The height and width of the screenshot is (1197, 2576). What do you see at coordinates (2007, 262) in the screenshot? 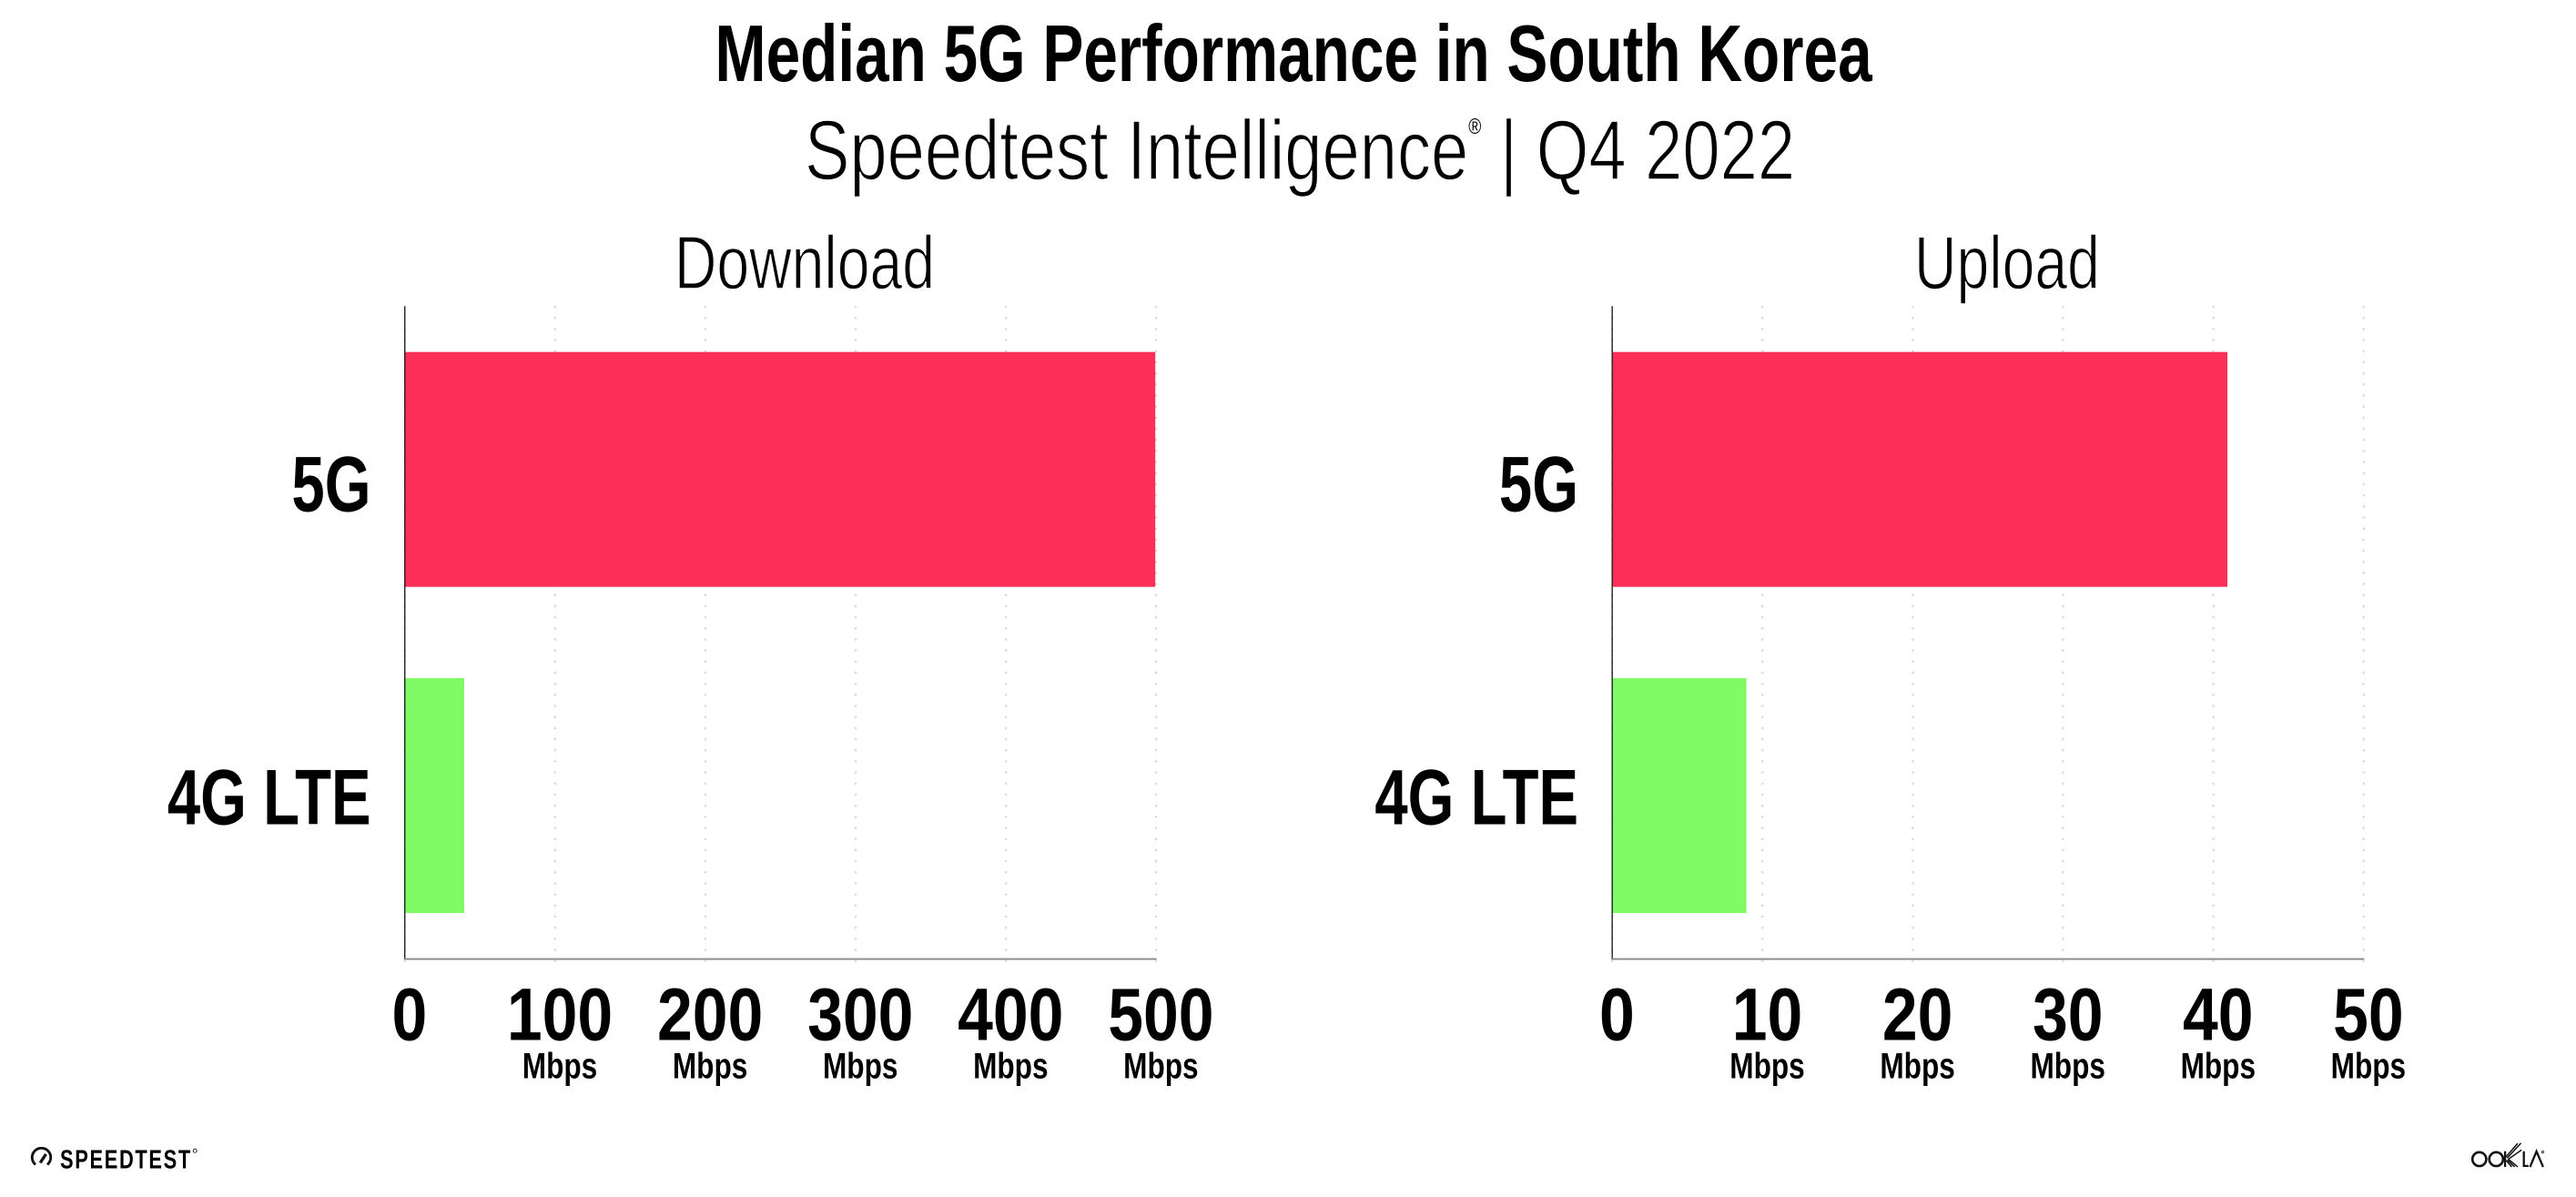
I see `svg-text: Upload` at bounding box center [2007, 262].